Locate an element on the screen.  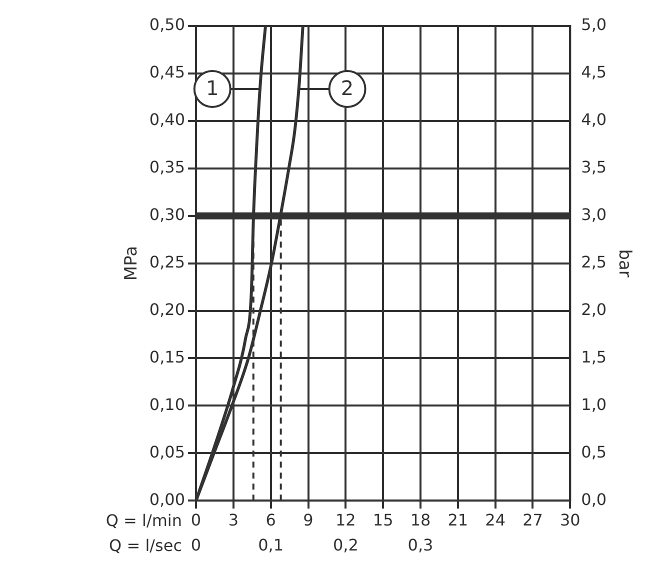
x-tick-label: 15 is located at coordinates (383, 520).